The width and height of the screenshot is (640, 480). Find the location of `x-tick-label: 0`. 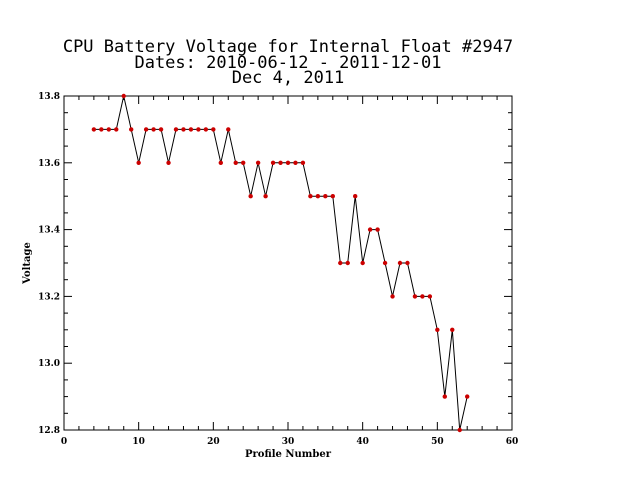

x-tick-label: 0 is located at coordinates (64, 442).